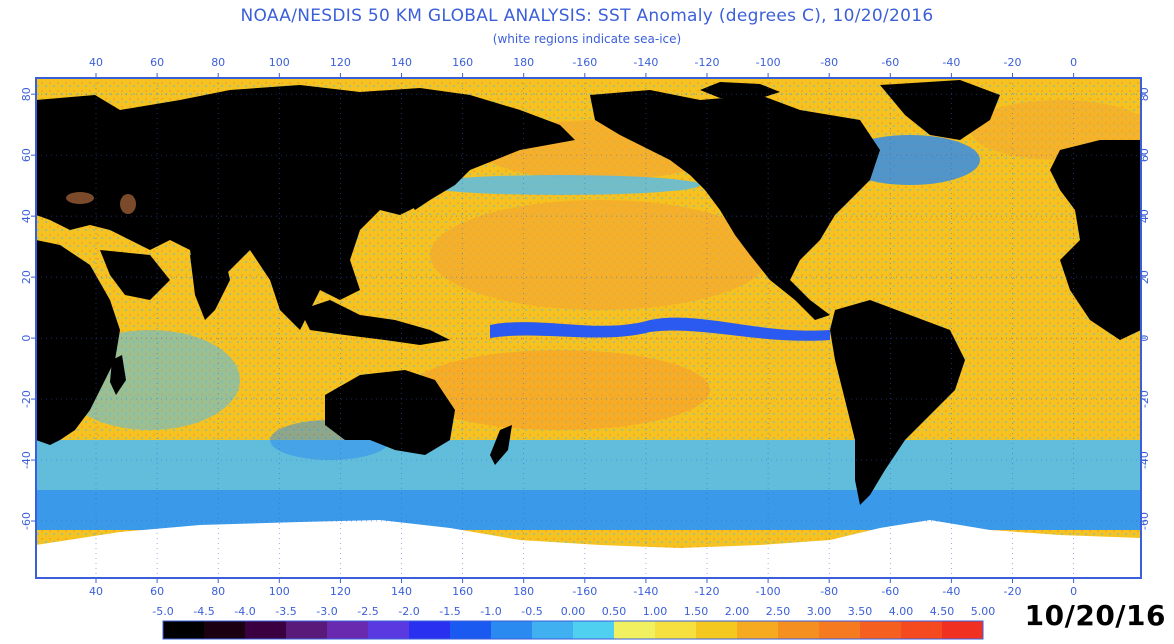 This screenshot has width=1174, height=644. What do you see at coordinates (26, 338) in the screenshot?
I see `lat-tick-label-left: 0` at bounding box center [26, 338].